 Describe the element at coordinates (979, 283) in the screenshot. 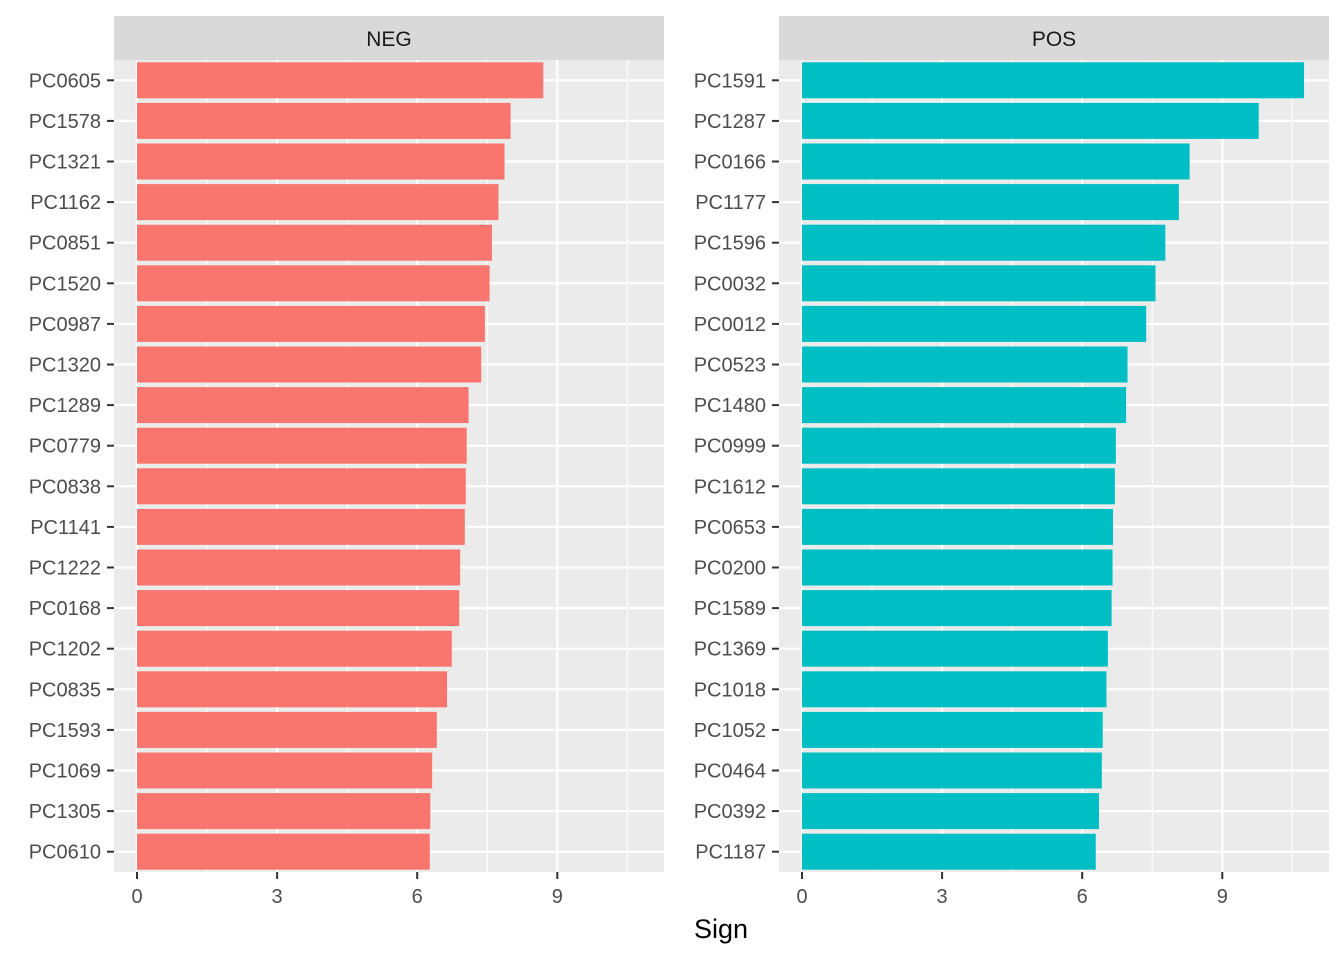

I see `bar-pos-pc0032` at that location.